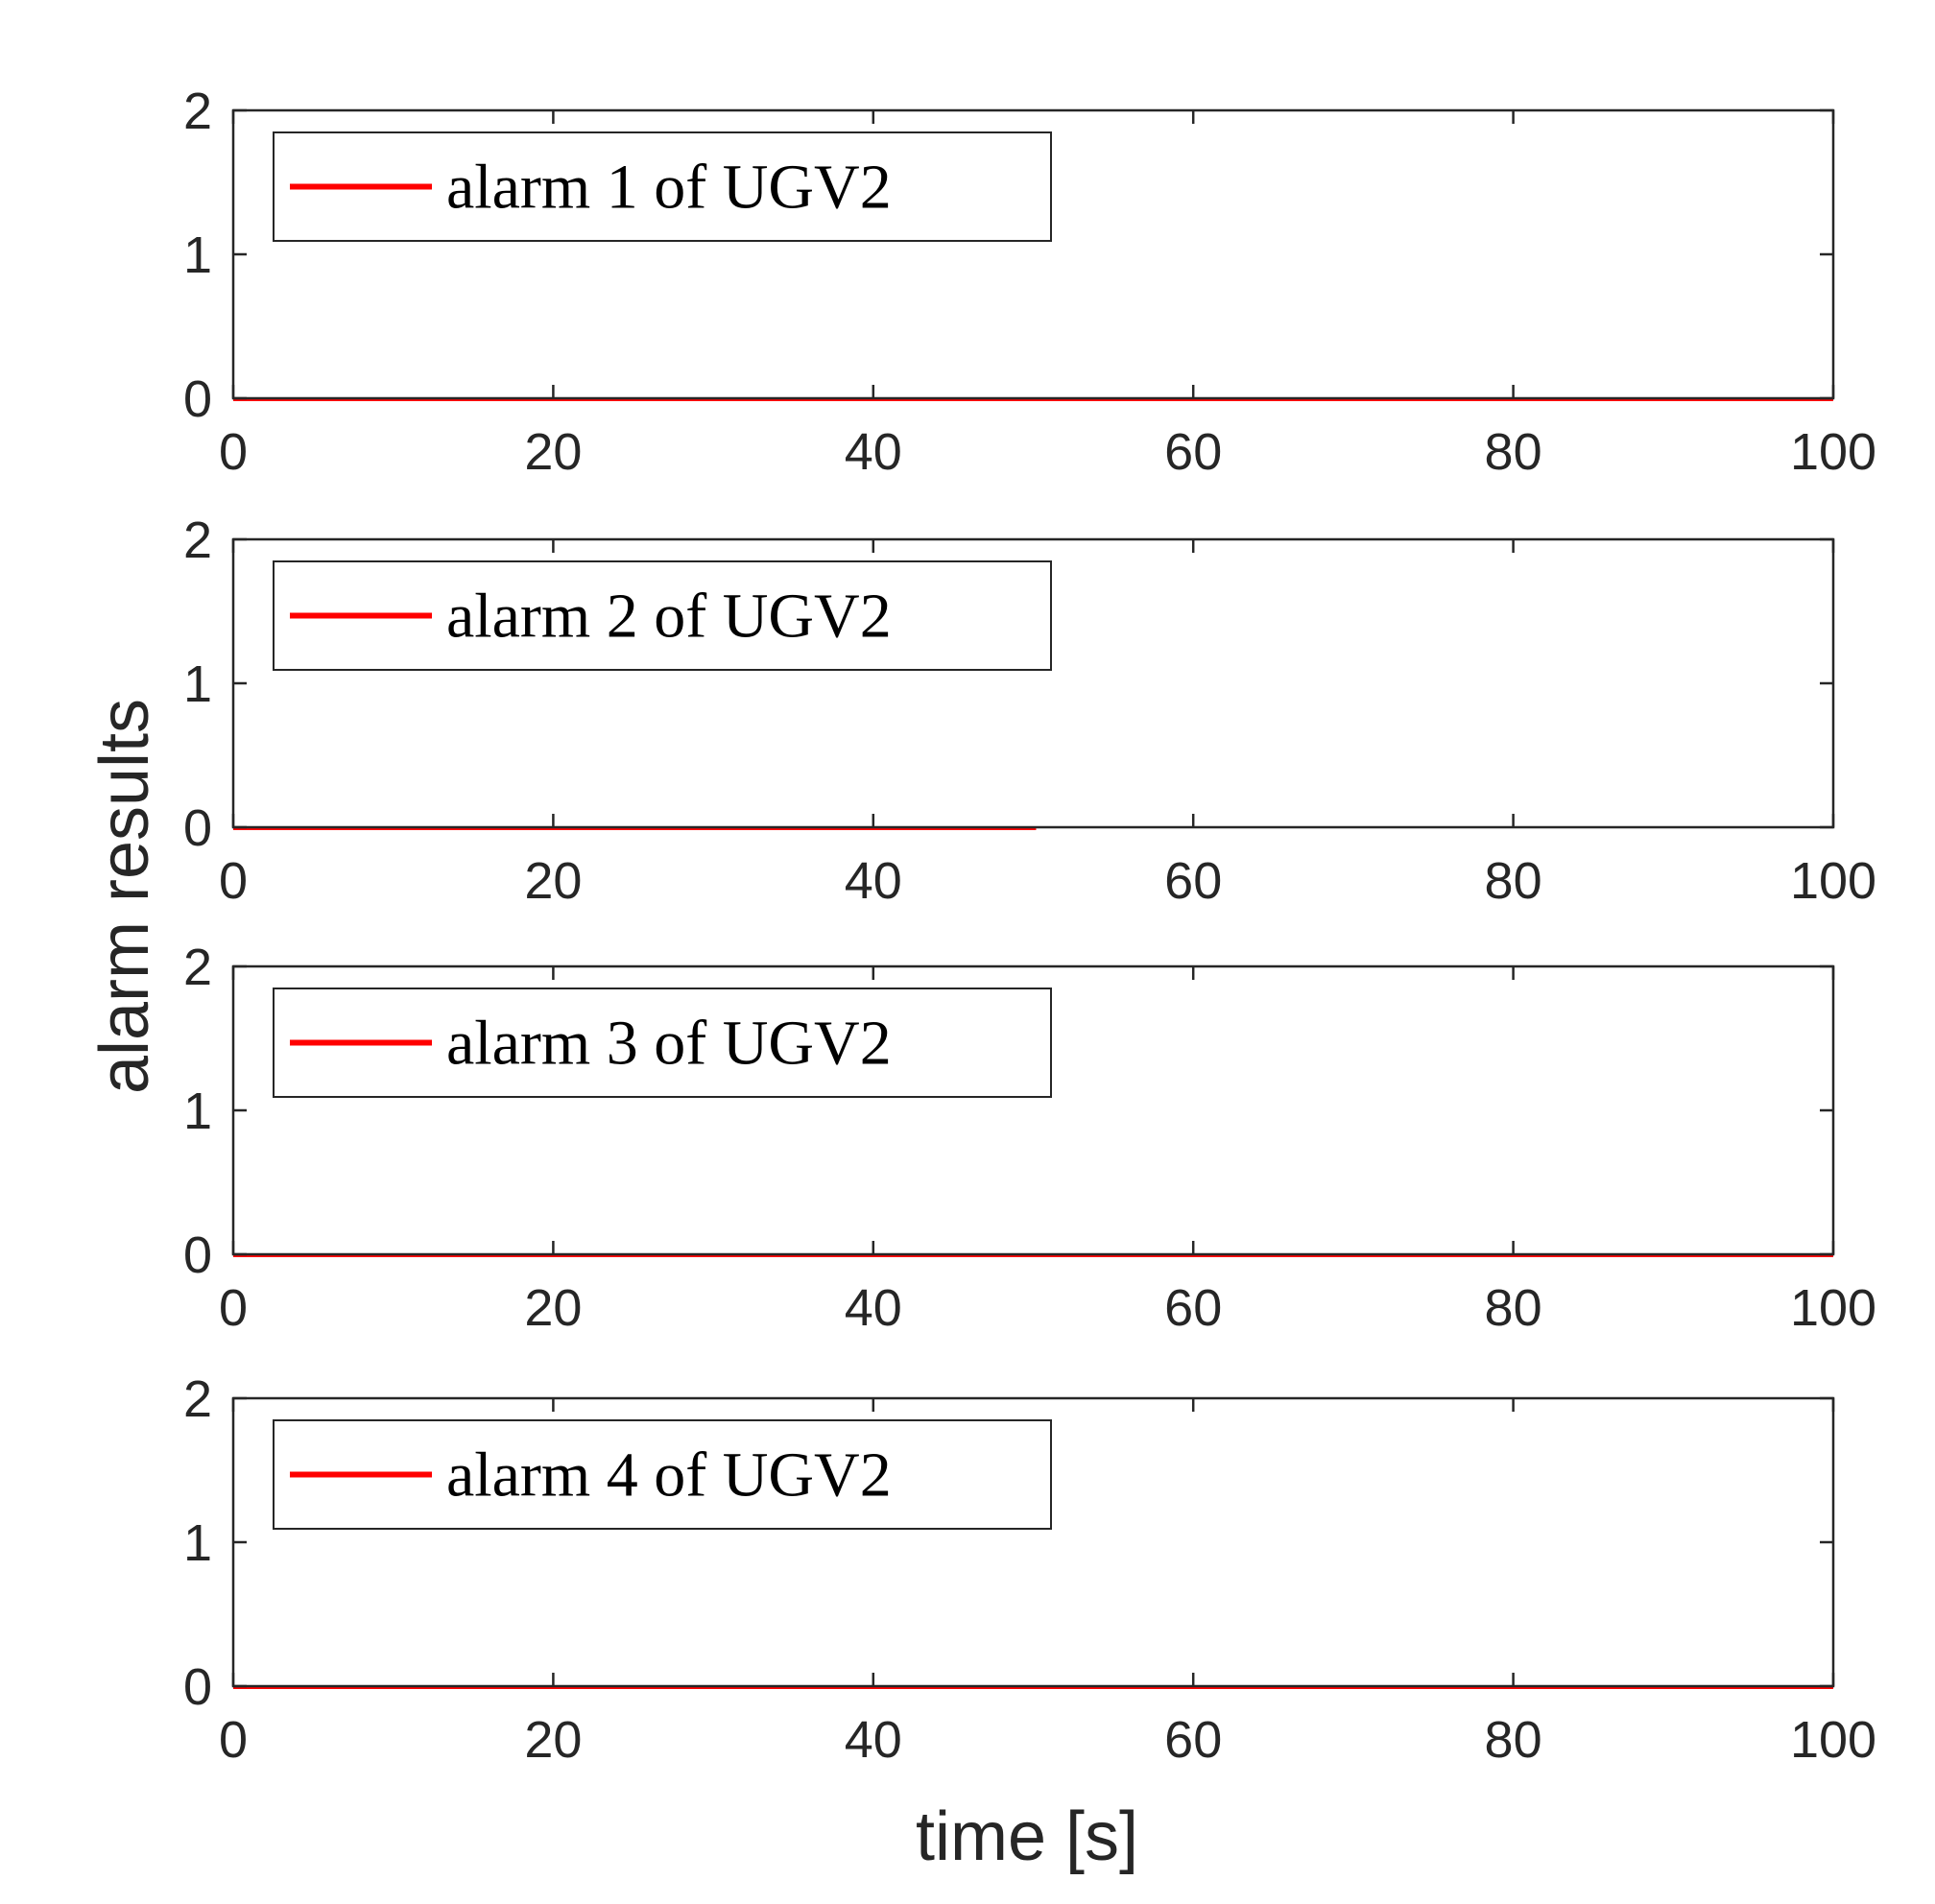 This screenshot has width=1935, height=1904. I want to click on legend-label: alarm 3 of UGV2, so click(669, 1044).